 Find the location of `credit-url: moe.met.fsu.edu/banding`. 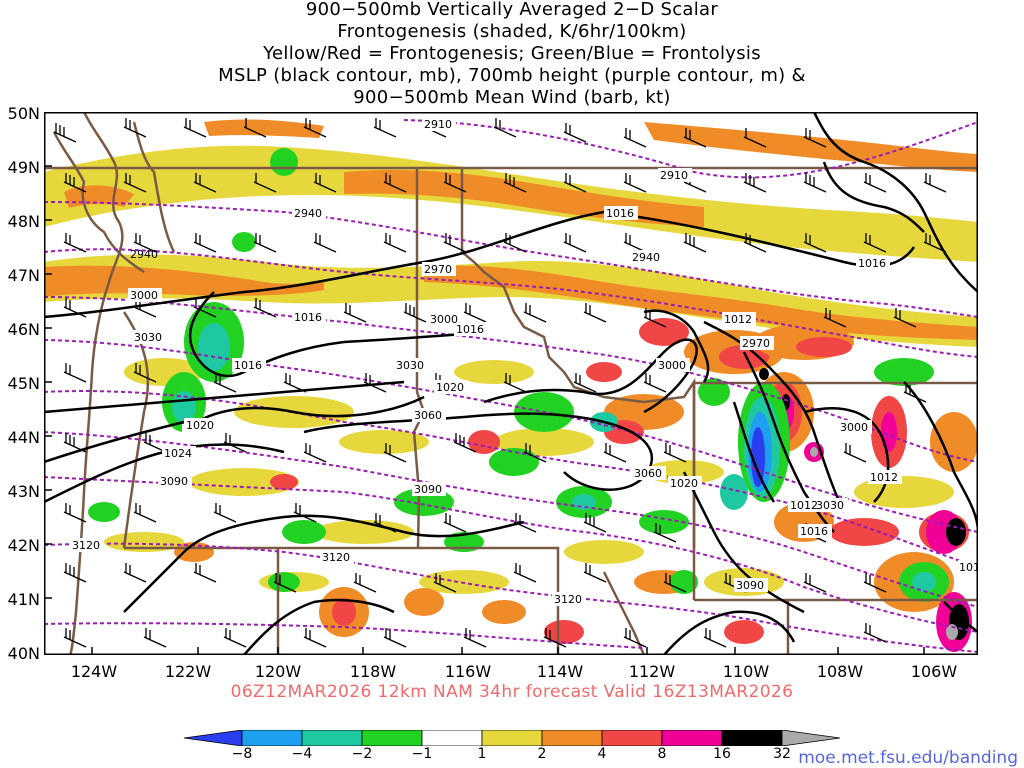

credit-url: moe.met.fsu.edu/banding is located at coordinates (908, 758).